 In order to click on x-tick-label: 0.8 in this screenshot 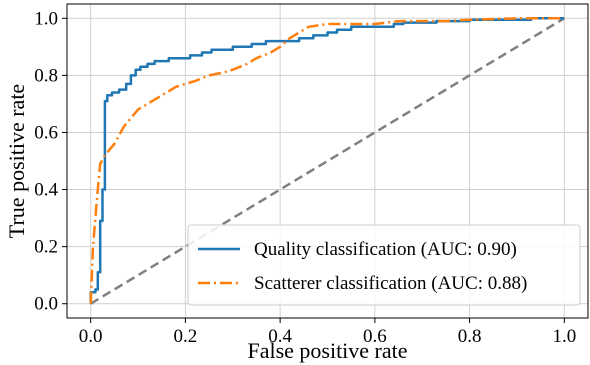, I will do `click(470, 336)`.